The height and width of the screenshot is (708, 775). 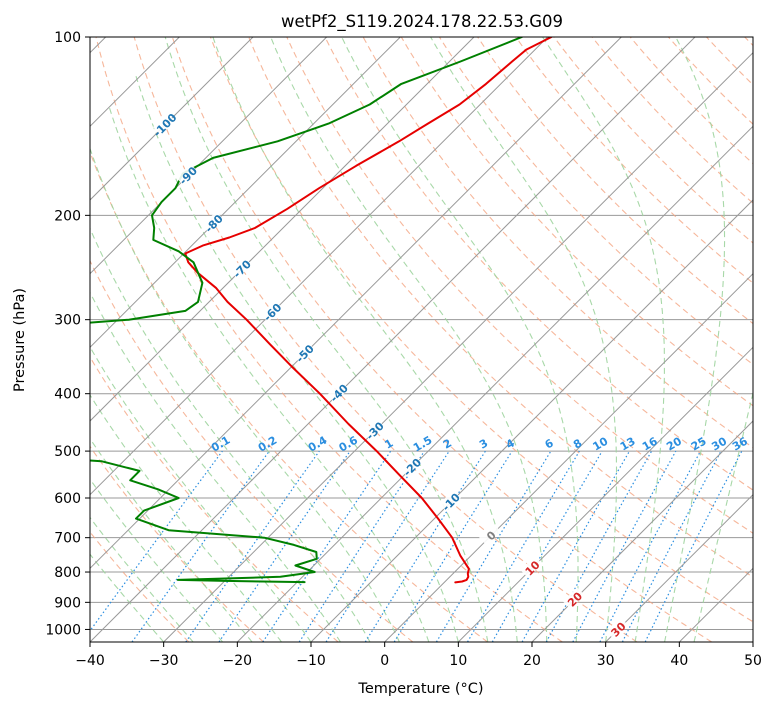 I want to click on y-tick-label: 900, so click(x=67, y=603).